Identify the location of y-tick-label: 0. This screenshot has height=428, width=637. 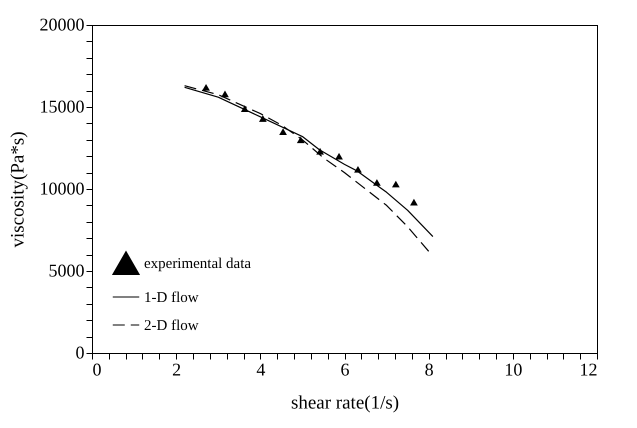
(80, 352).